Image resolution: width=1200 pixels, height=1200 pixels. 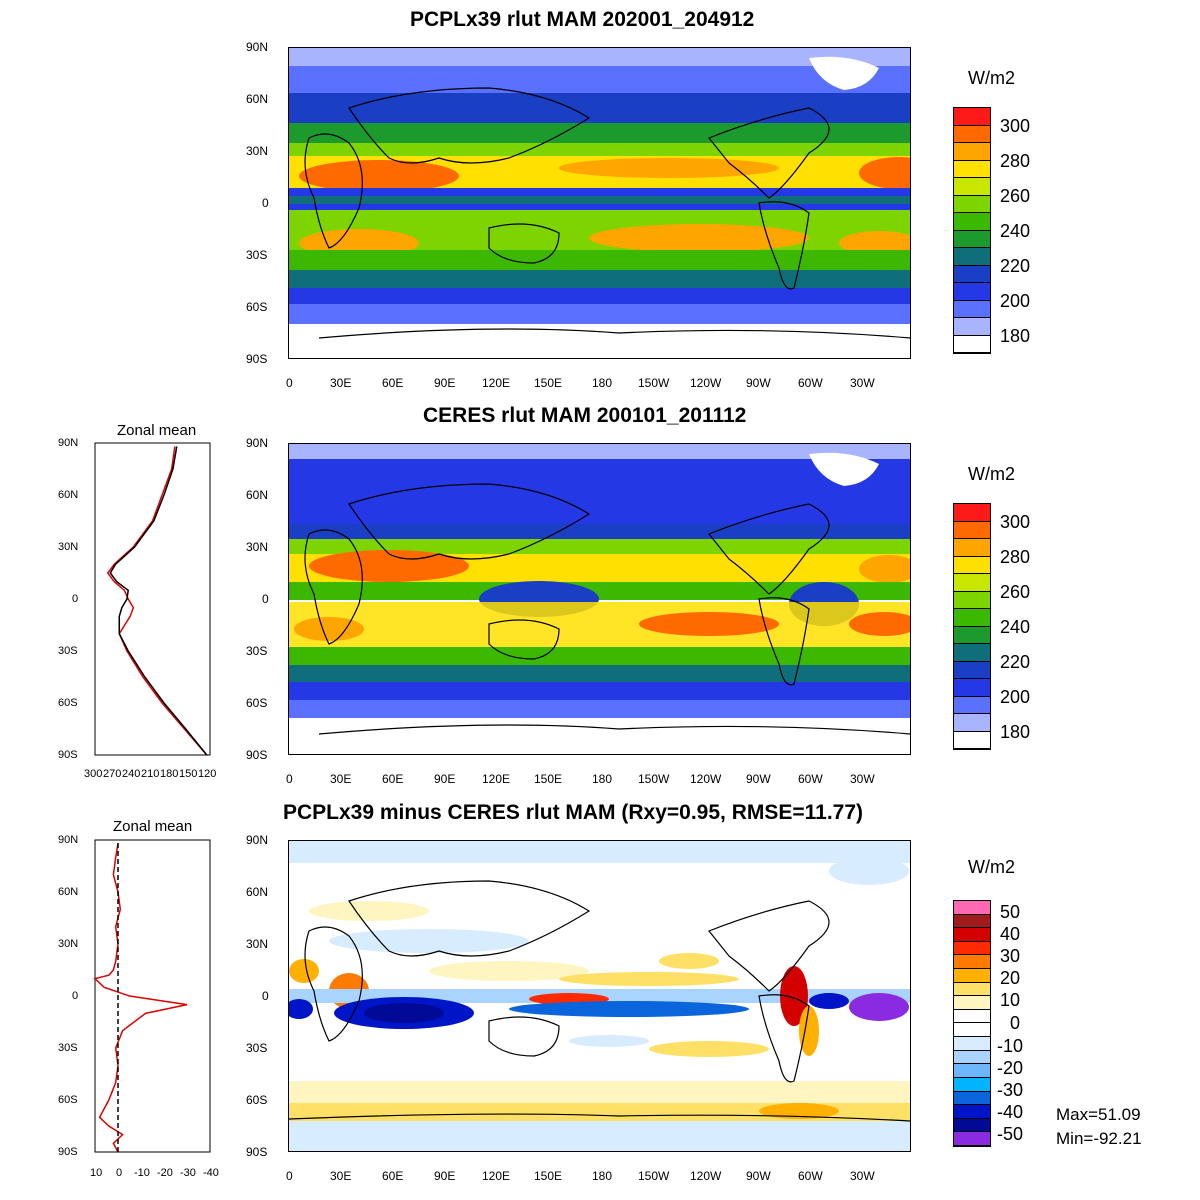 I want to click on zonal-mean-frame, so click(x=152, y=599).